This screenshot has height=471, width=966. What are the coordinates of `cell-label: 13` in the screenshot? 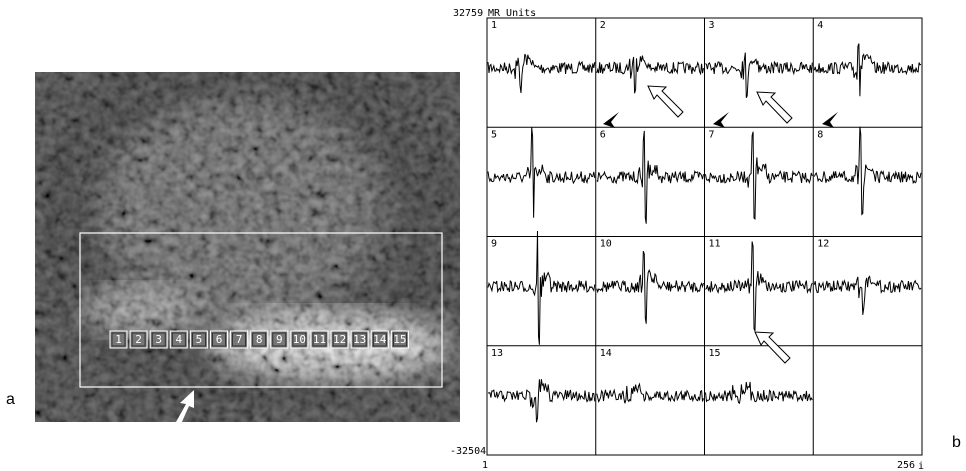 It's located at (497, 353).